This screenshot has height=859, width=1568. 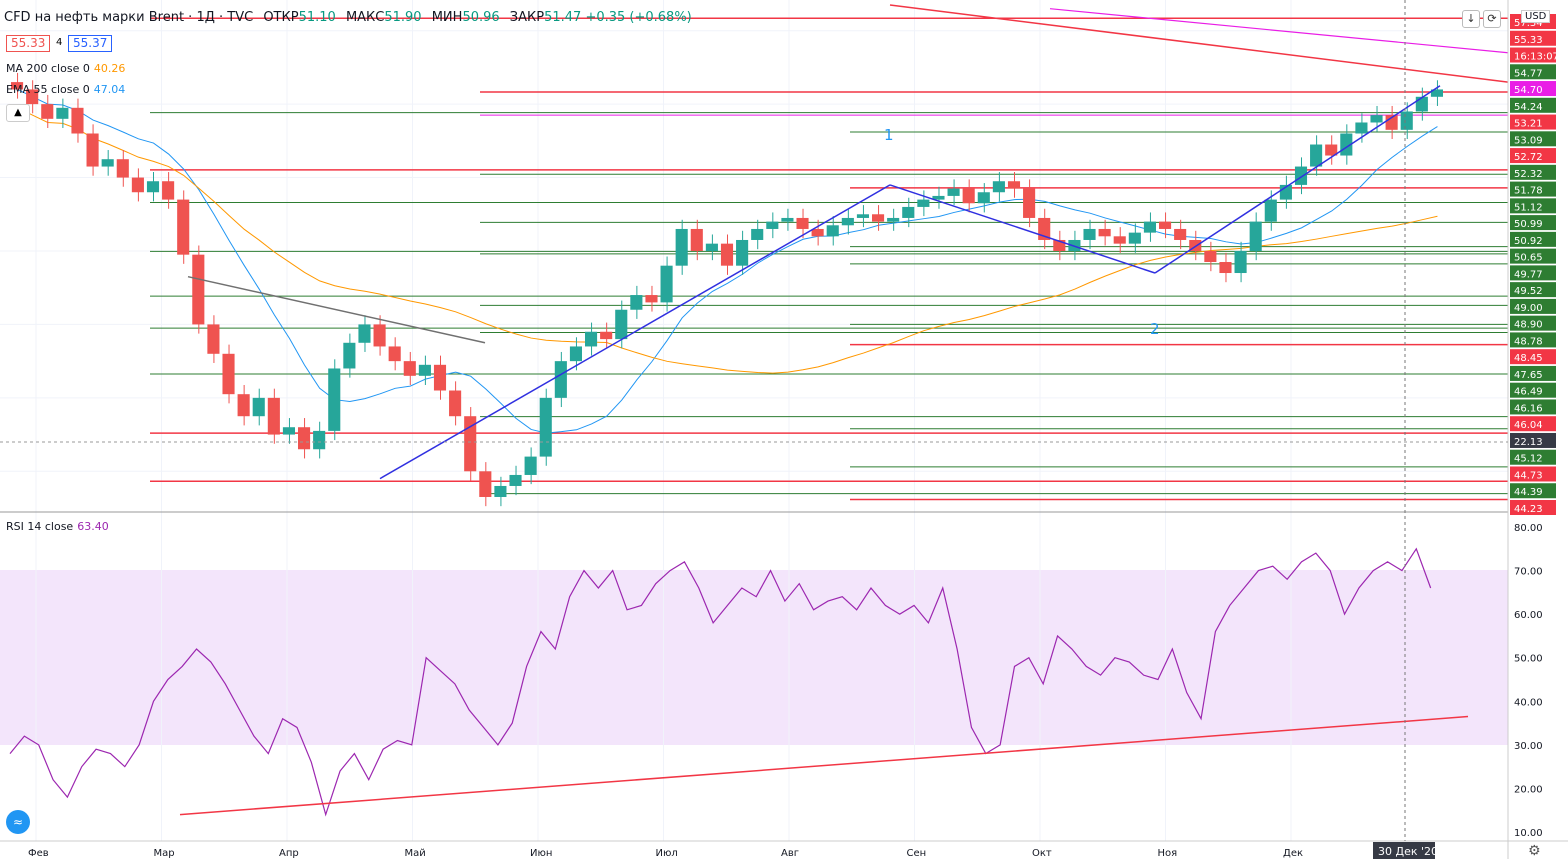 I want to click on rsi-label: RSI 14 close, so click(x=40, y=526).